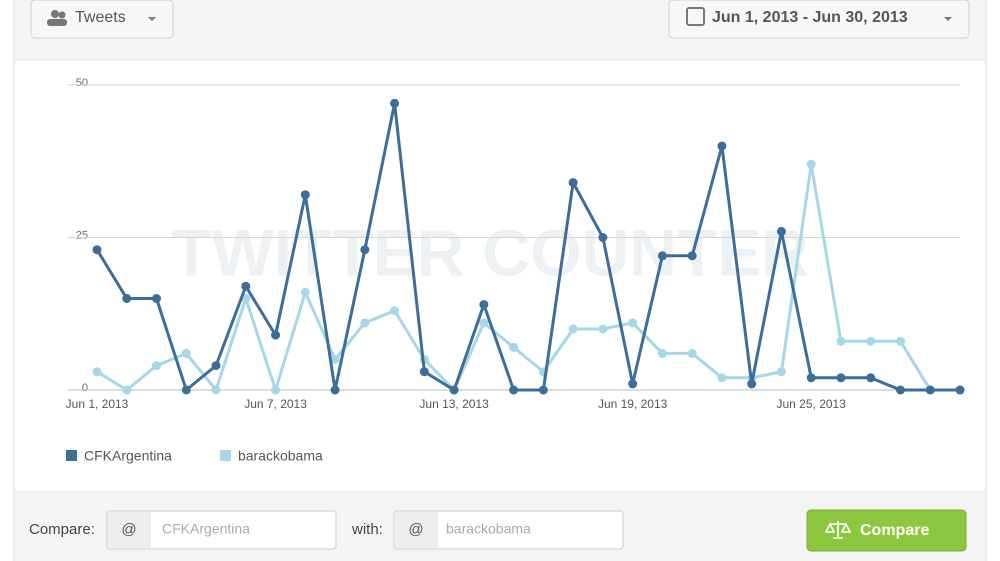  What do you see at coordinates (85, 388) in the screenshot?
I see `y-tick-label: 0` at bounding box center [85, 388].